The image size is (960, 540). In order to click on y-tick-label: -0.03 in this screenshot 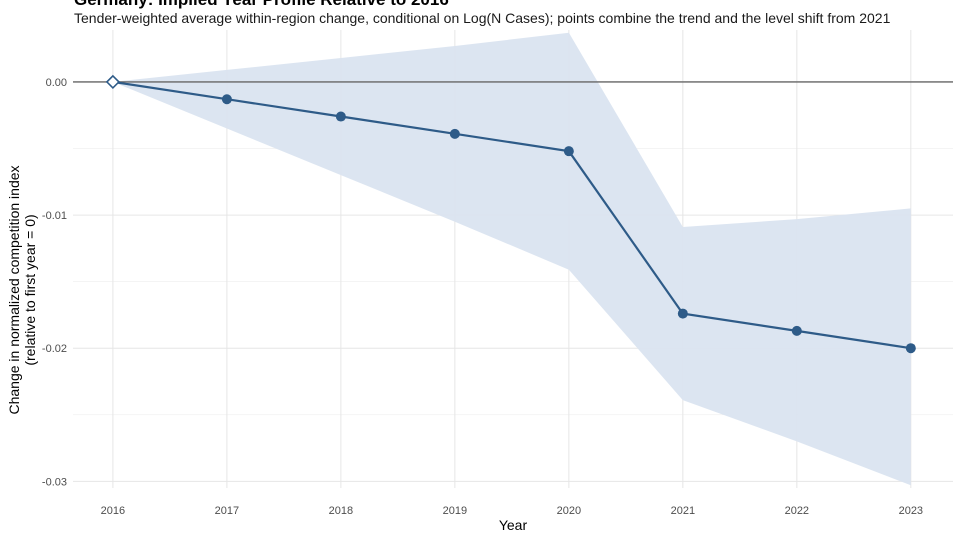, I will do `click(54, 482)`.